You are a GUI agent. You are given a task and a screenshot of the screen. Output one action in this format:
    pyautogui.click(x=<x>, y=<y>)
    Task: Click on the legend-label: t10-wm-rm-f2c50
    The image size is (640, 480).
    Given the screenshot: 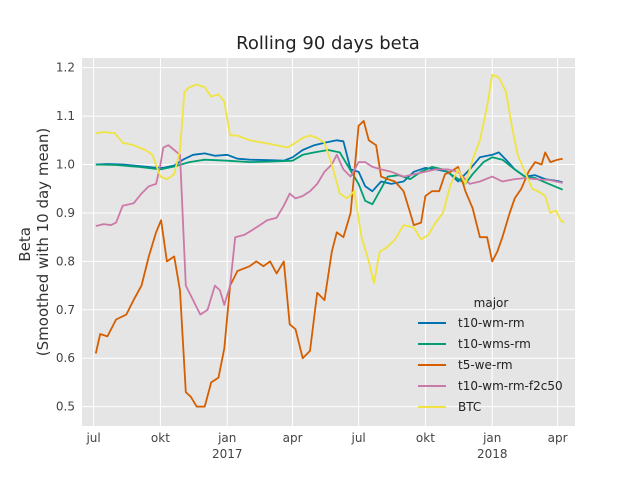 What is the action you would take?
    pyautogui.click(x=510, y=386)
    